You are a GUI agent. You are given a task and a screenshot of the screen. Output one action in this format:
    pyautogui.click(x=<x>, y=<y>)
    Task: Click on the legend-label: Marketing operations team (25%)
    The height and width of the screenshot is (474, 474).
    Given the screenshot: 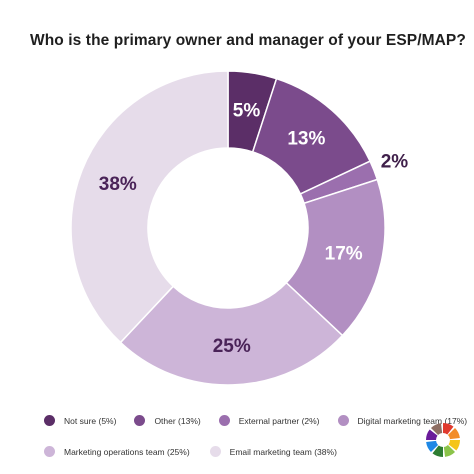 What is the action you would take?
    pyautogui.click(x=127, y=451)
    